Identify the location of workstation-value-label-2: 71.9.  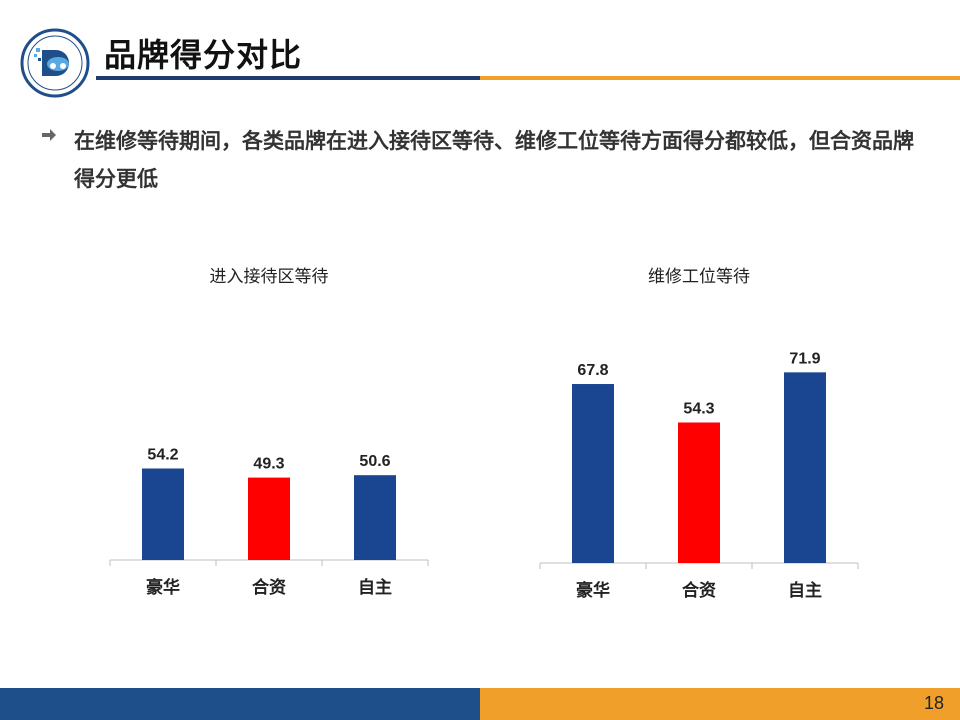
(804, 358).